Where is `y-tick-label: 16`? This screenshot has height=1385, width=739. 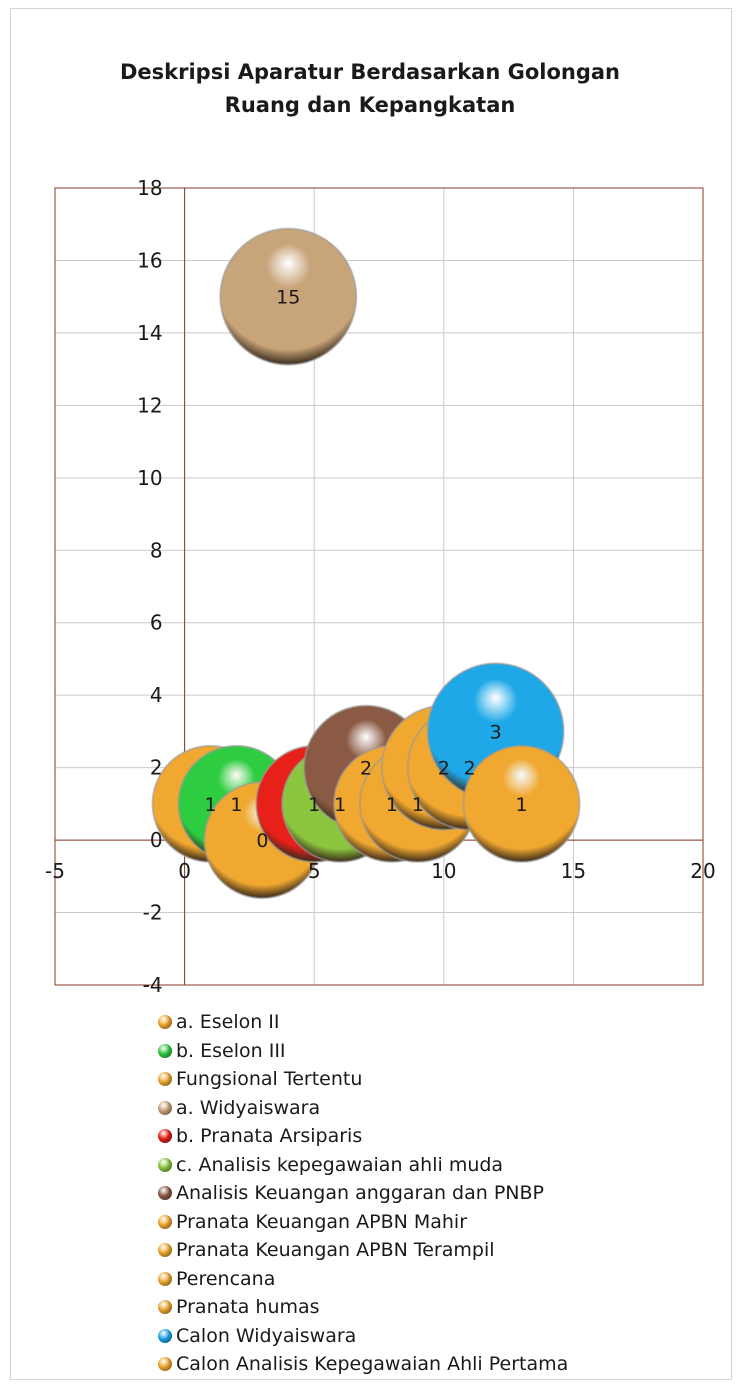
y-tick-label: 16 is located at coordinates (149, 260).